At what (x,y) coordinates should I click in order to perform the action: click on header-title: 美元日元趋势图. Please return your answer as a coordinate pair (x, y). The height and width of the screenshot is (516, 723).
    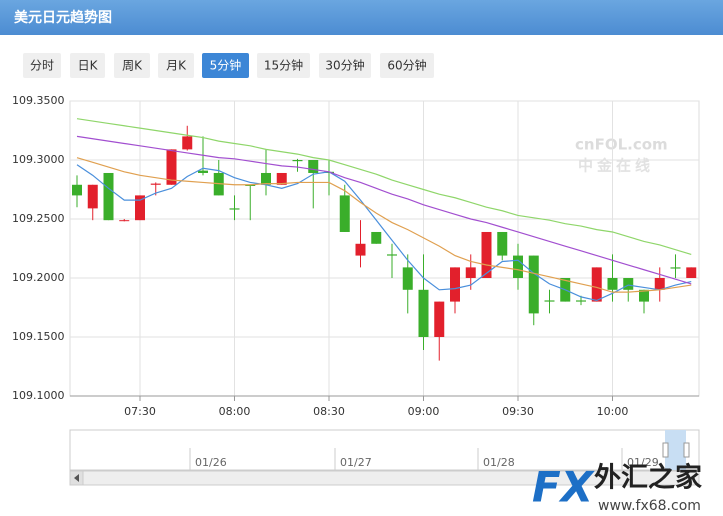
    Looking at the image, I should click on (63, 17).